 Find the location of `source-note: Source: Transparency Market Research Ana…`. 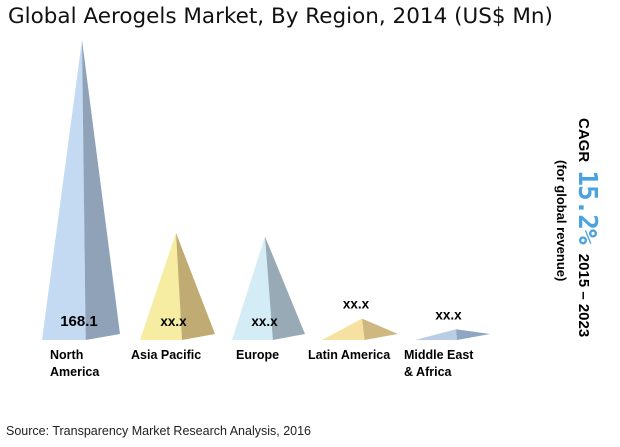

source-note: Source: Transparency Market Research Ana… is located at coordinates (159, 431).